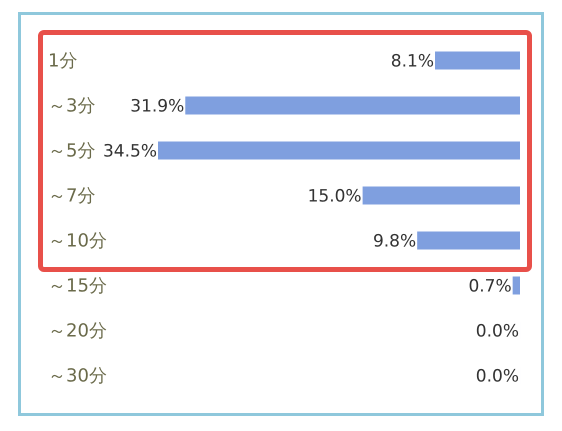 The width and height of the screenshot is (562, 431). I want to click on data-label: 31.9%, so click(157, 106).